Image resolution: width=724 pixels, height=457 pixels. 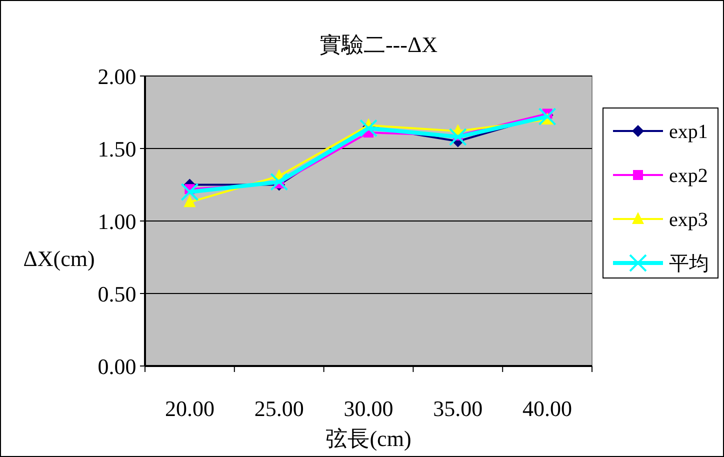 What do you see at coordinates (688, 176) in the screenshot?
I see `legend-label: exp2` at bounding box center [688, 176].